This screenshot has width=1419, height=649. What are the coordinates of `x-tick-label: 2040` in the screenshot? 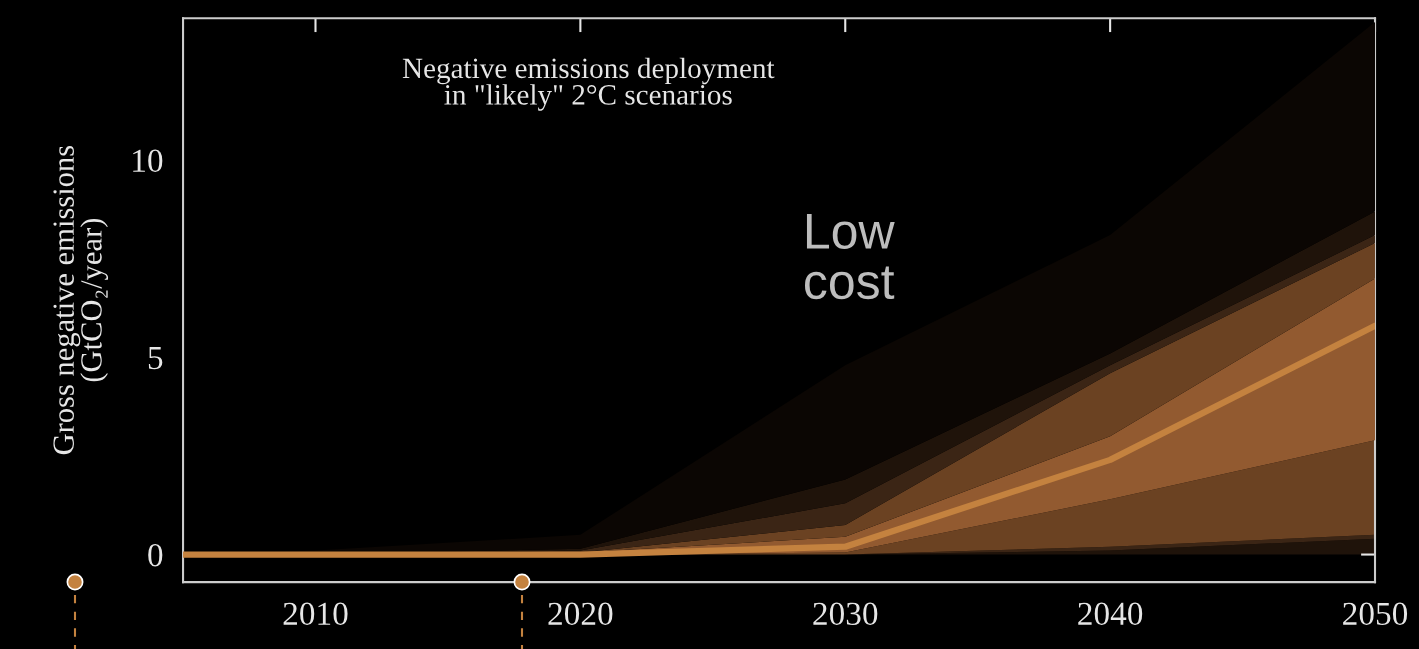 It's located at (1110, 614).